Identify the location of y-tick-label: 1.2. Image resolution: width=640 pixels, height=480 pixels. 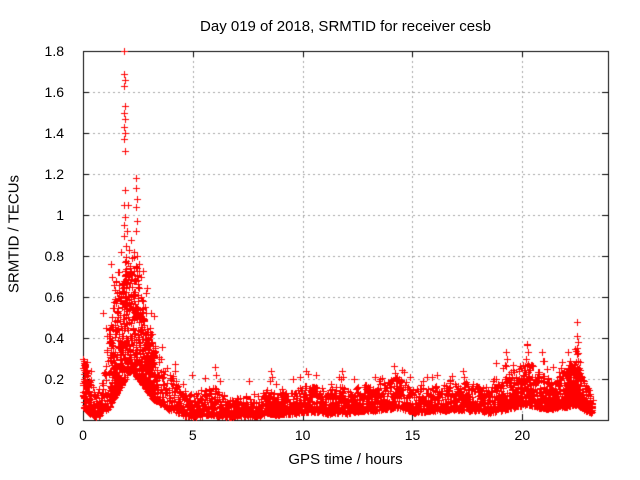
(54, 174).